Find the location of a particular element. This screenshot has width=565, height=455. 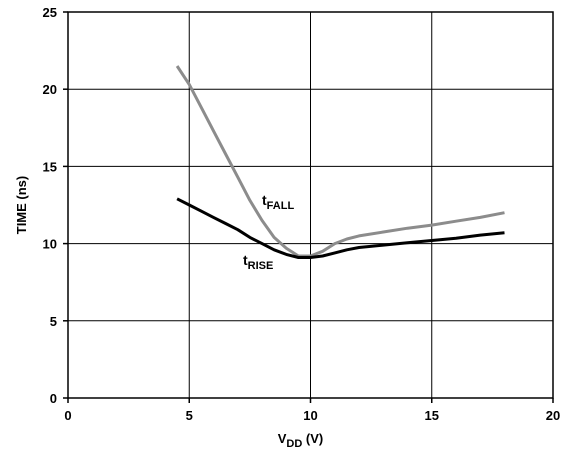

x-axis-title-sub: DD is located at coordinates (294, 444).